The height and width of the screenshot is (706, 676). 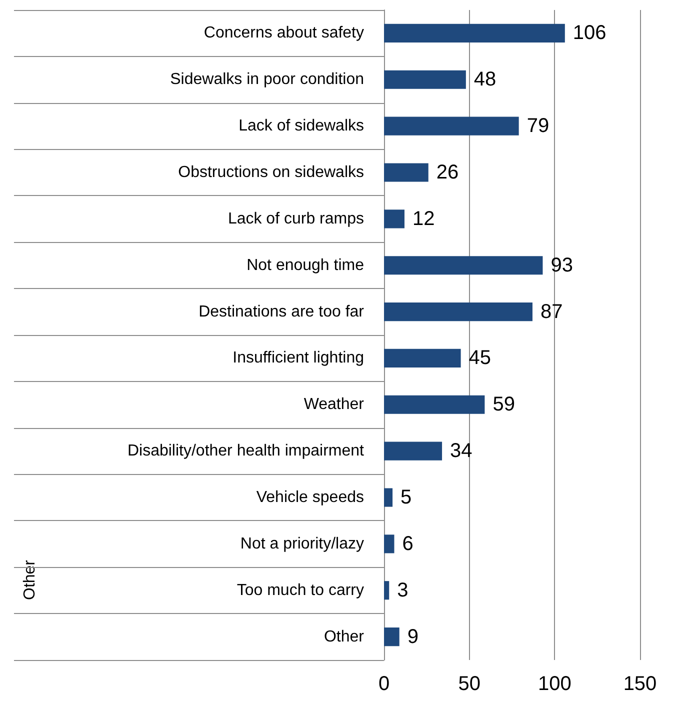 I want to click on y-tick-label: Too much to carry, so click(x=300, y=590).